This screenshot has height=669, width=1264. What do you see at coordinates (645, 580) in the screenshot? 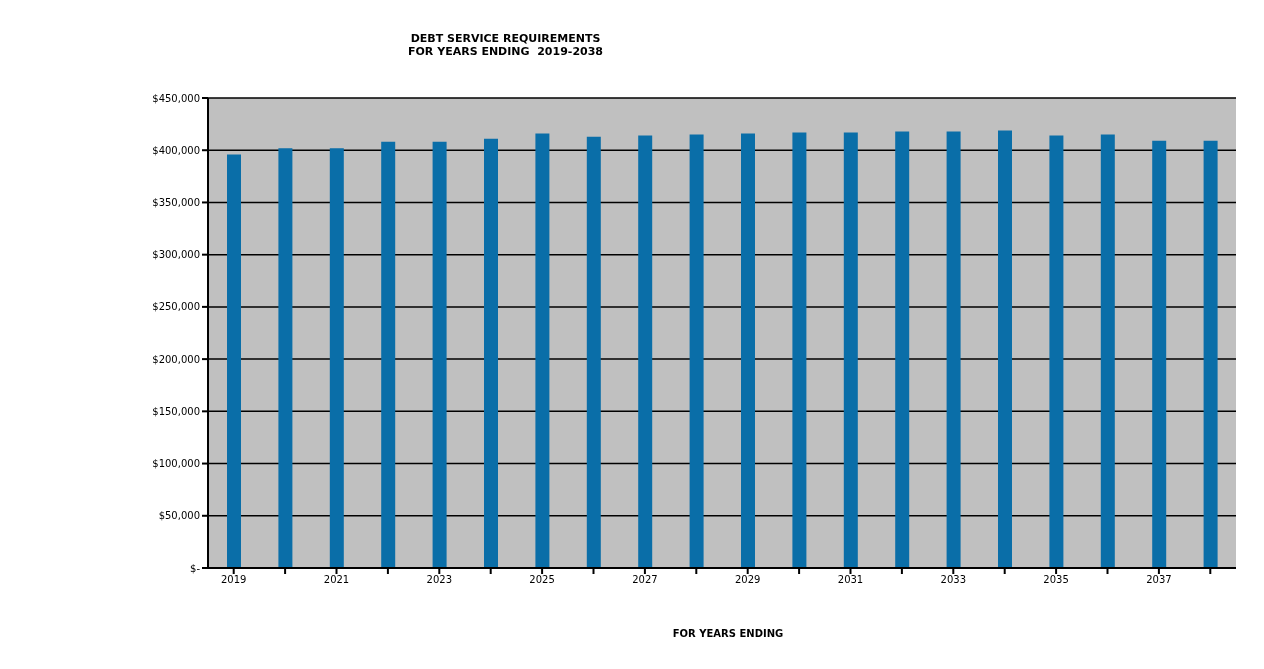
I see `x-tick-label: 2027` at bounding box center [645, 580].